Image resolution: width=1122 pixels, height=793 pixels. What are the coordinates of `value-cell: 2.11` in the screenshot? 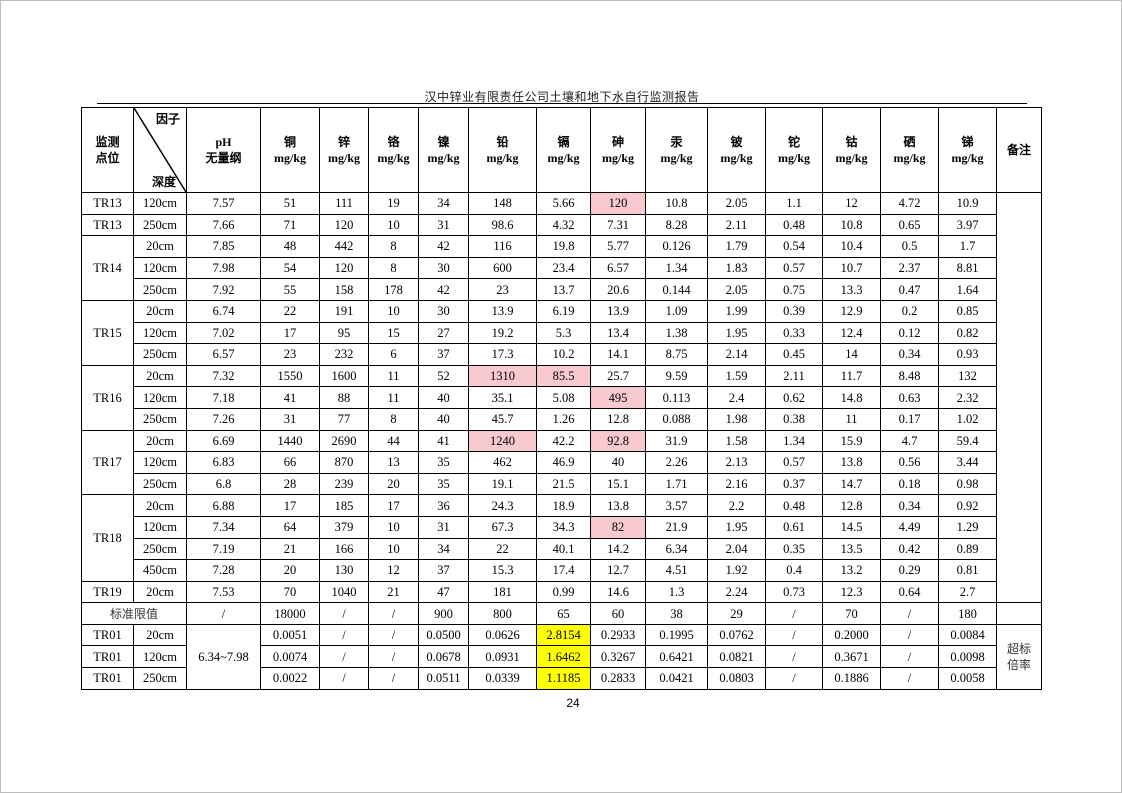 It's located at (794, 376).